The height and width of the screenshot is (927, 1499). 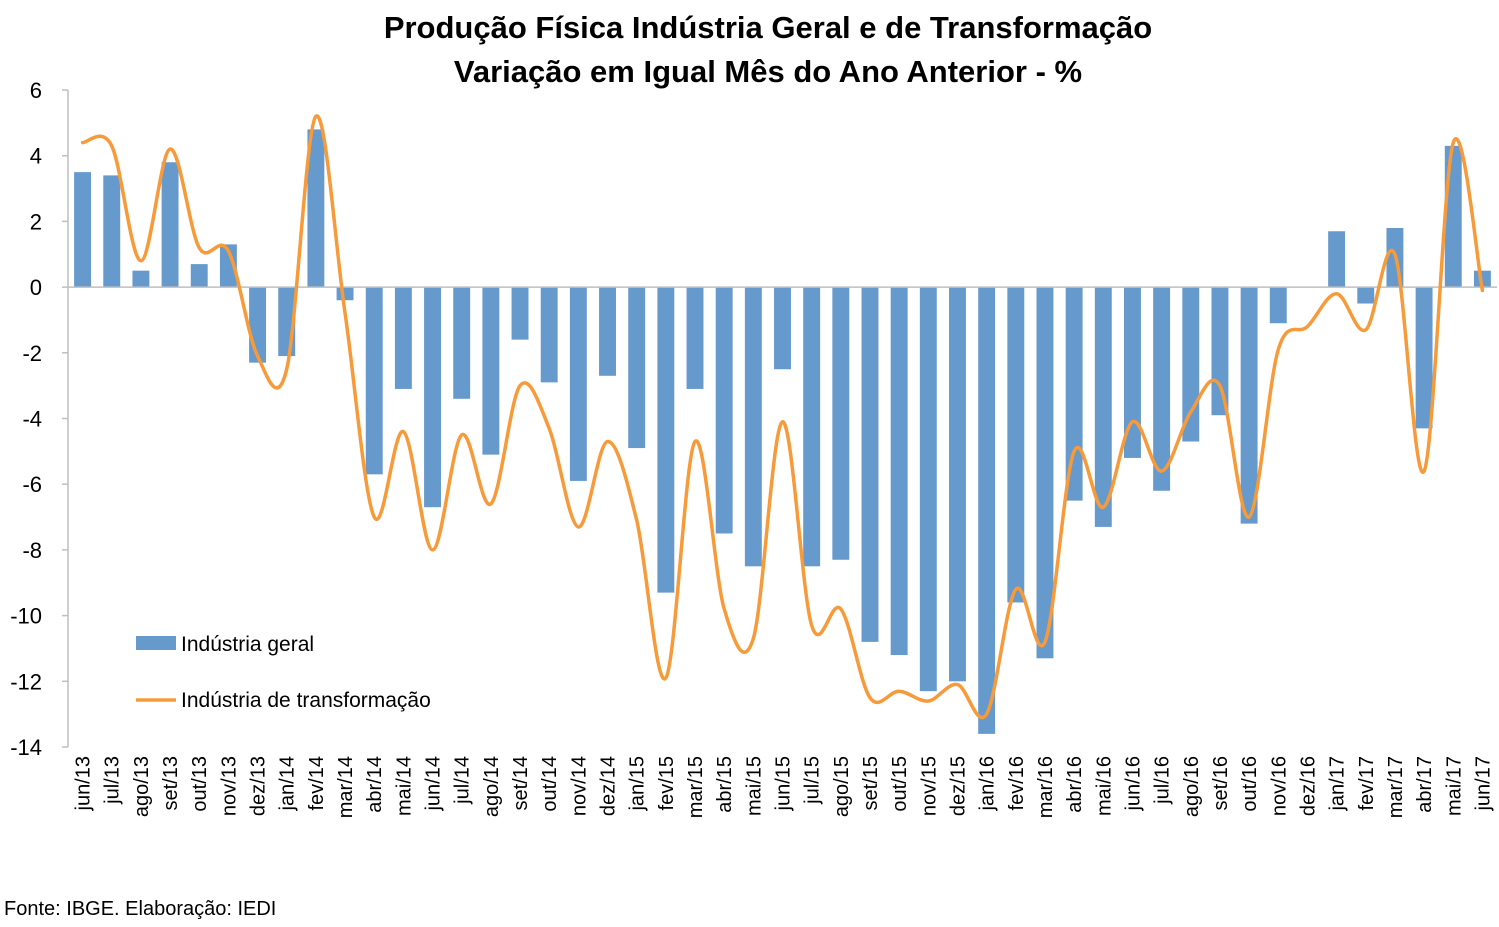 What do you see at coordinates (1396, 787) in the screenshot?
I see `x-tick-label: mar/17` at bounding box center [1396, 787].